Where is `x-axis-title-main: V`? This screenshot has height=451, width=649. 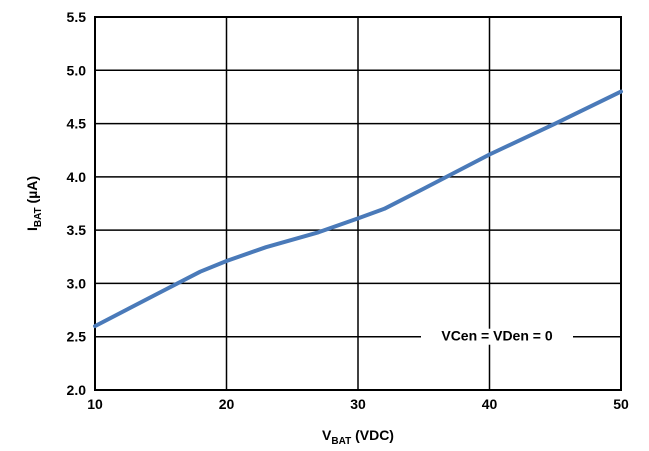
x-axis-title-main: V is located at coordinates (327, 435).